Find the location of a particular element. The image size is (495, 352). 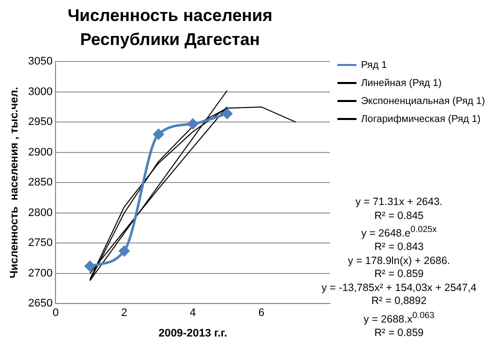

y-tick-label: 2800 is located at coordinates (40, 212).